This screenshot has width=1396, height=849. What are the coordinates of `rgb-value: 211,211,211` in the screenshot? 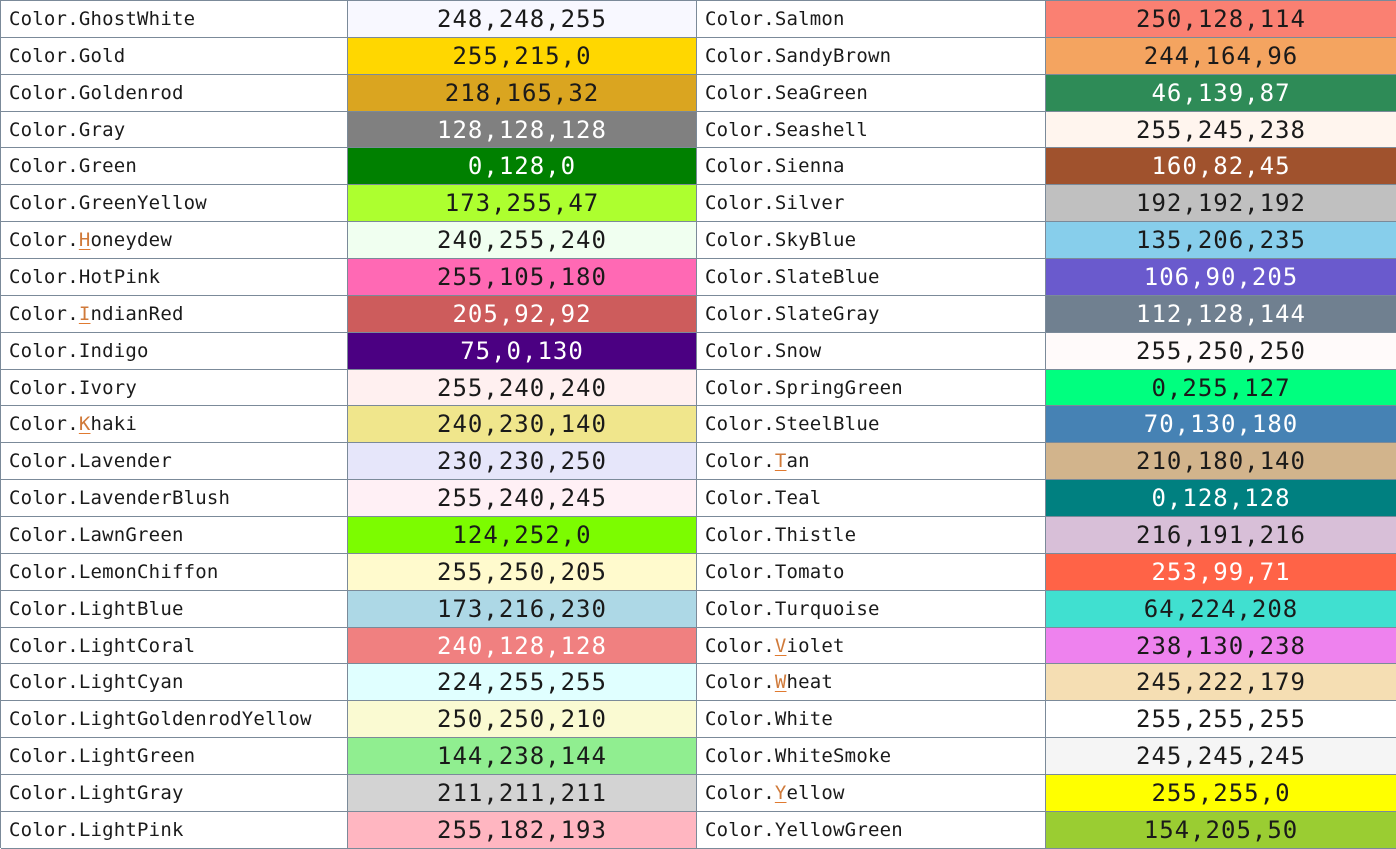 It's located at (522, 792).